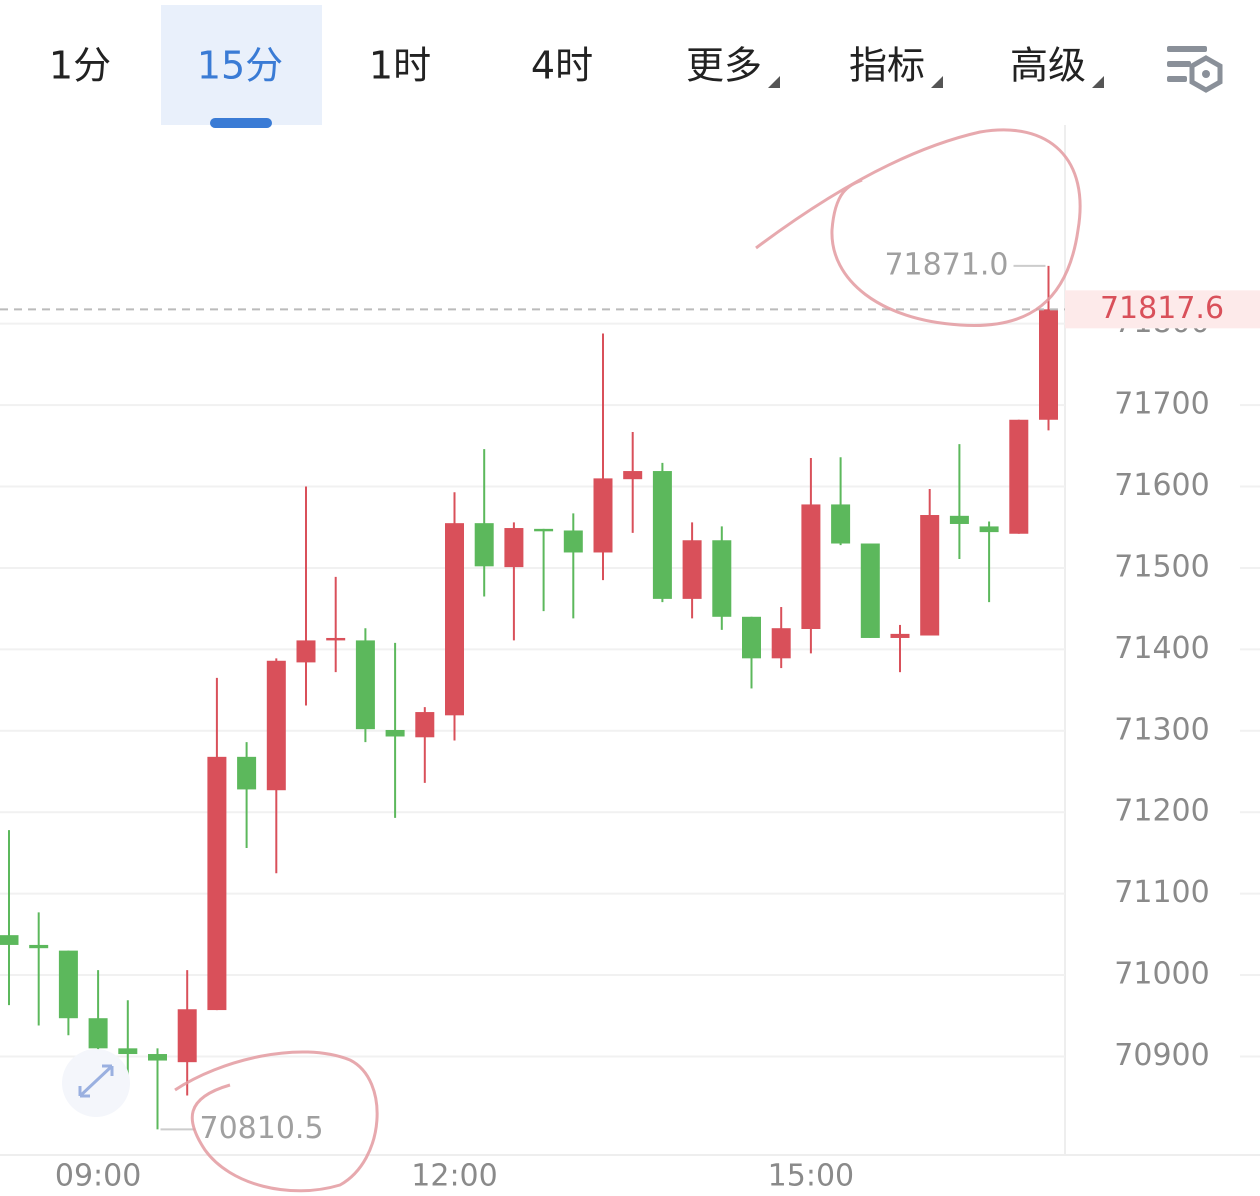  I want to click on tab-label: 更多, so click(724, 66).